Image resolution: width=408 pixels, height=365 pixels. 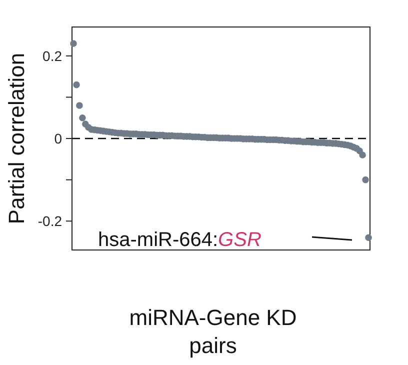 I want to click on y-axis-title: Partial correlation, so click(x=16, y=138).